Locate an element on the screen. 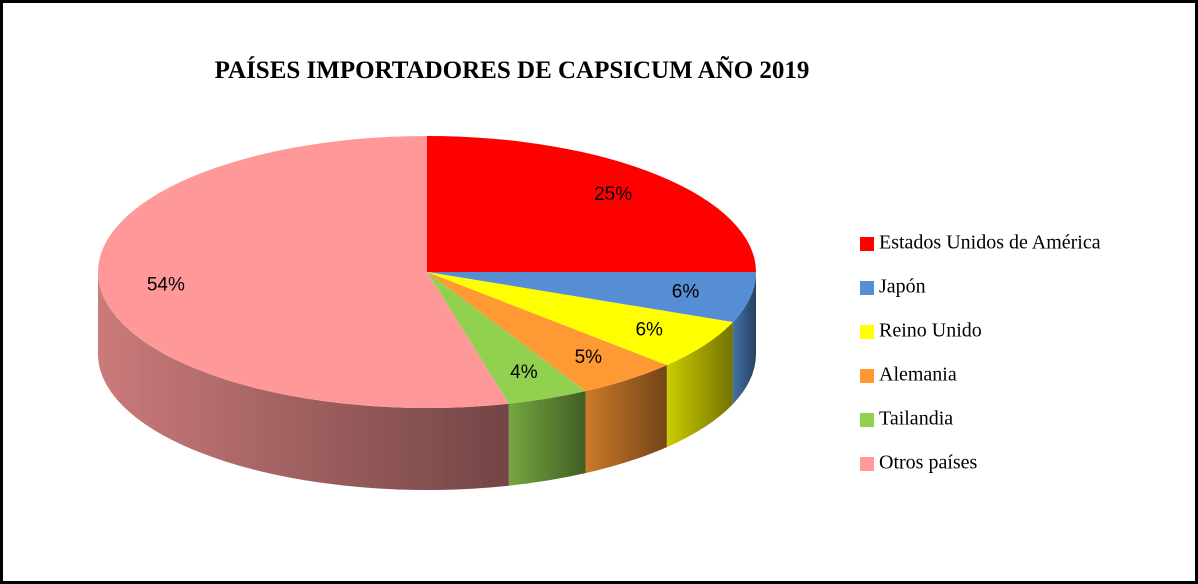  value-label: 54% is located at coordinates (166, 285).